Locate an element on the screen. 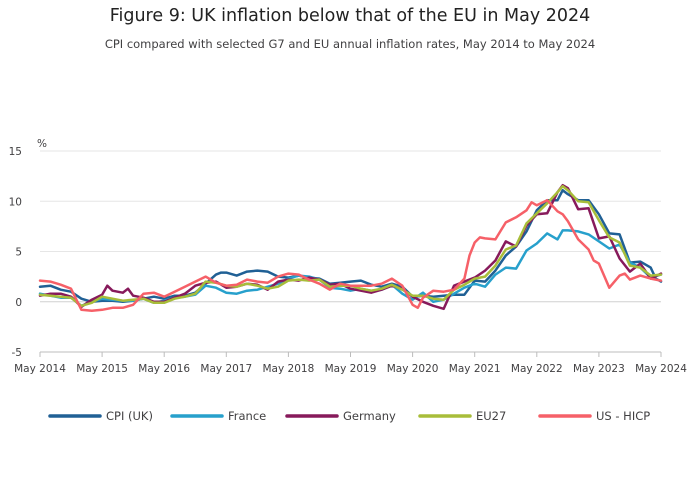 The height and width of the screenshot is (502, 700). legend-label: EU27 is located at coordinates (491, 416).